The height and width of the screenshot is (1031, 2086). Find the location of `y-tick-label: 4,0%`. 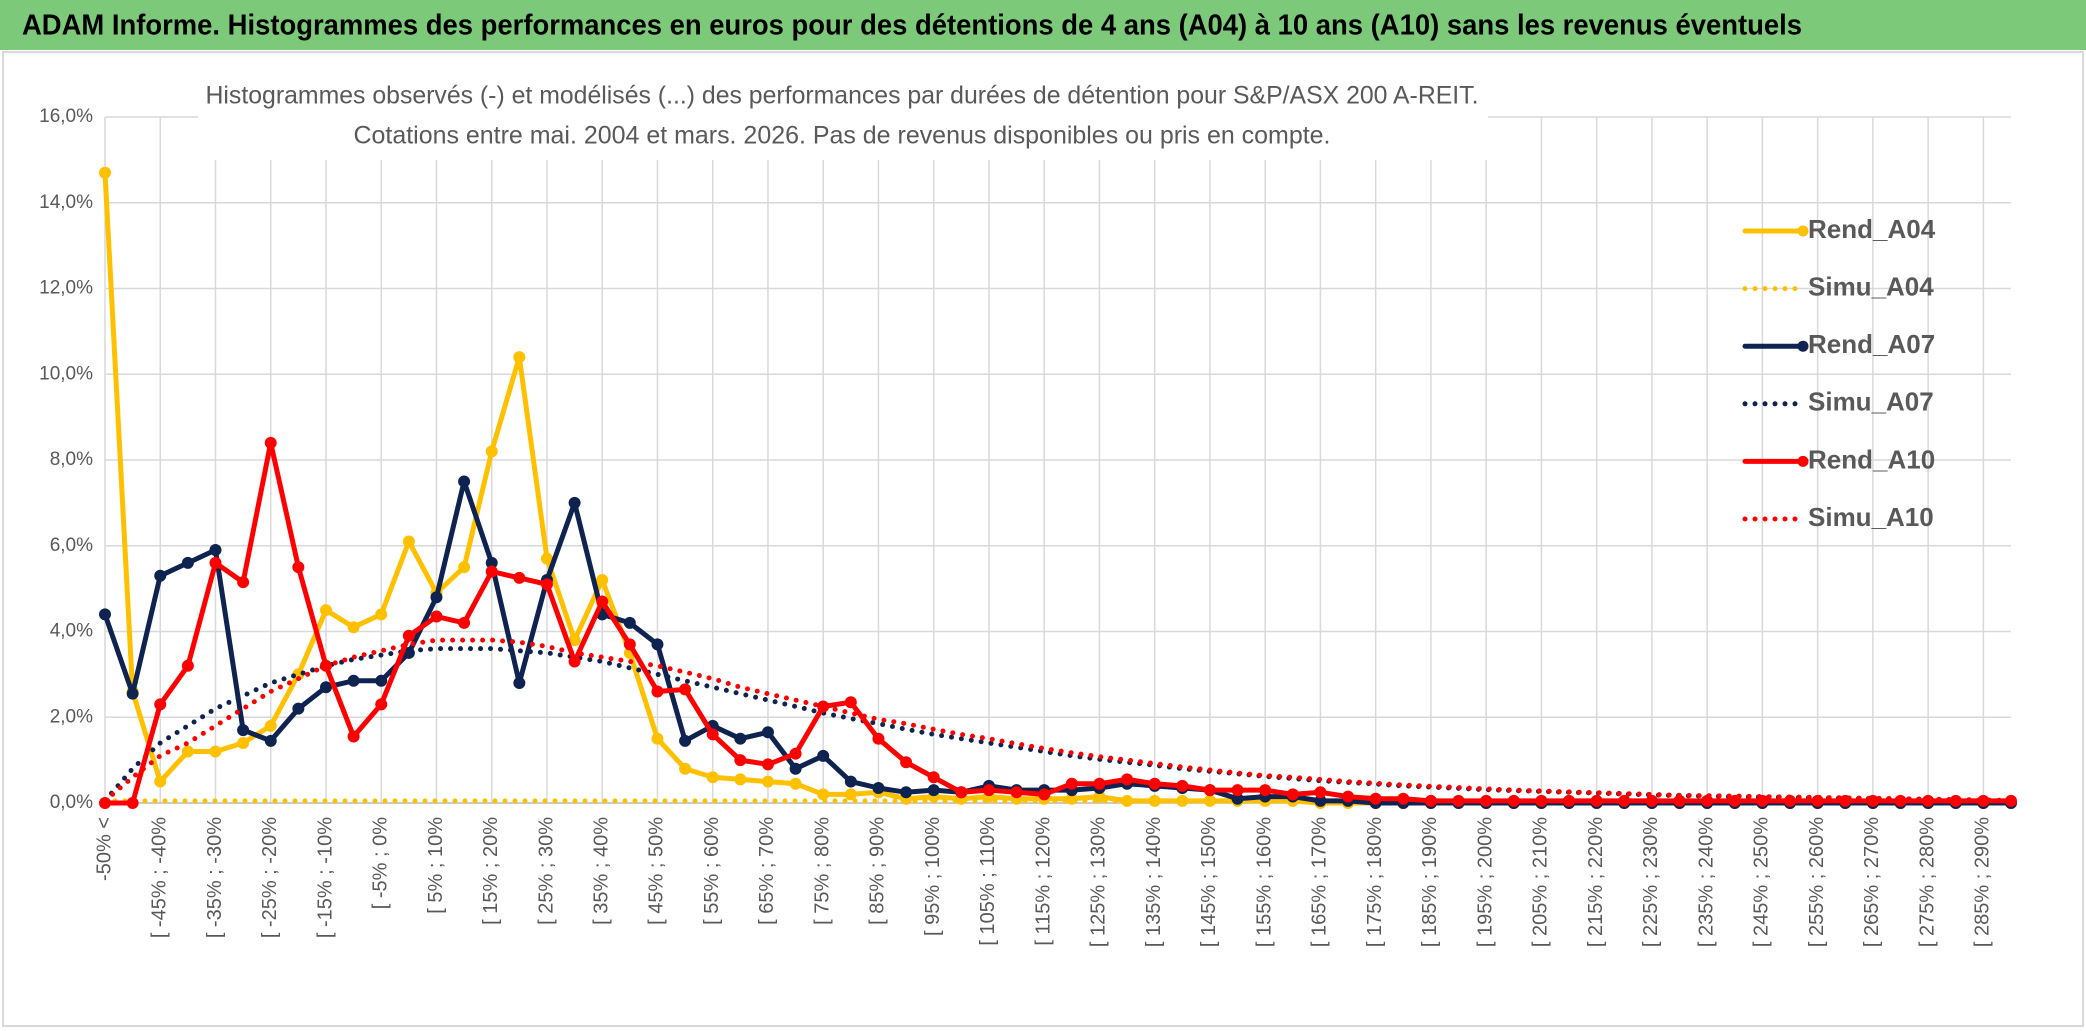

y-tick-label: 4,0% is located at coordinates (71, 631).